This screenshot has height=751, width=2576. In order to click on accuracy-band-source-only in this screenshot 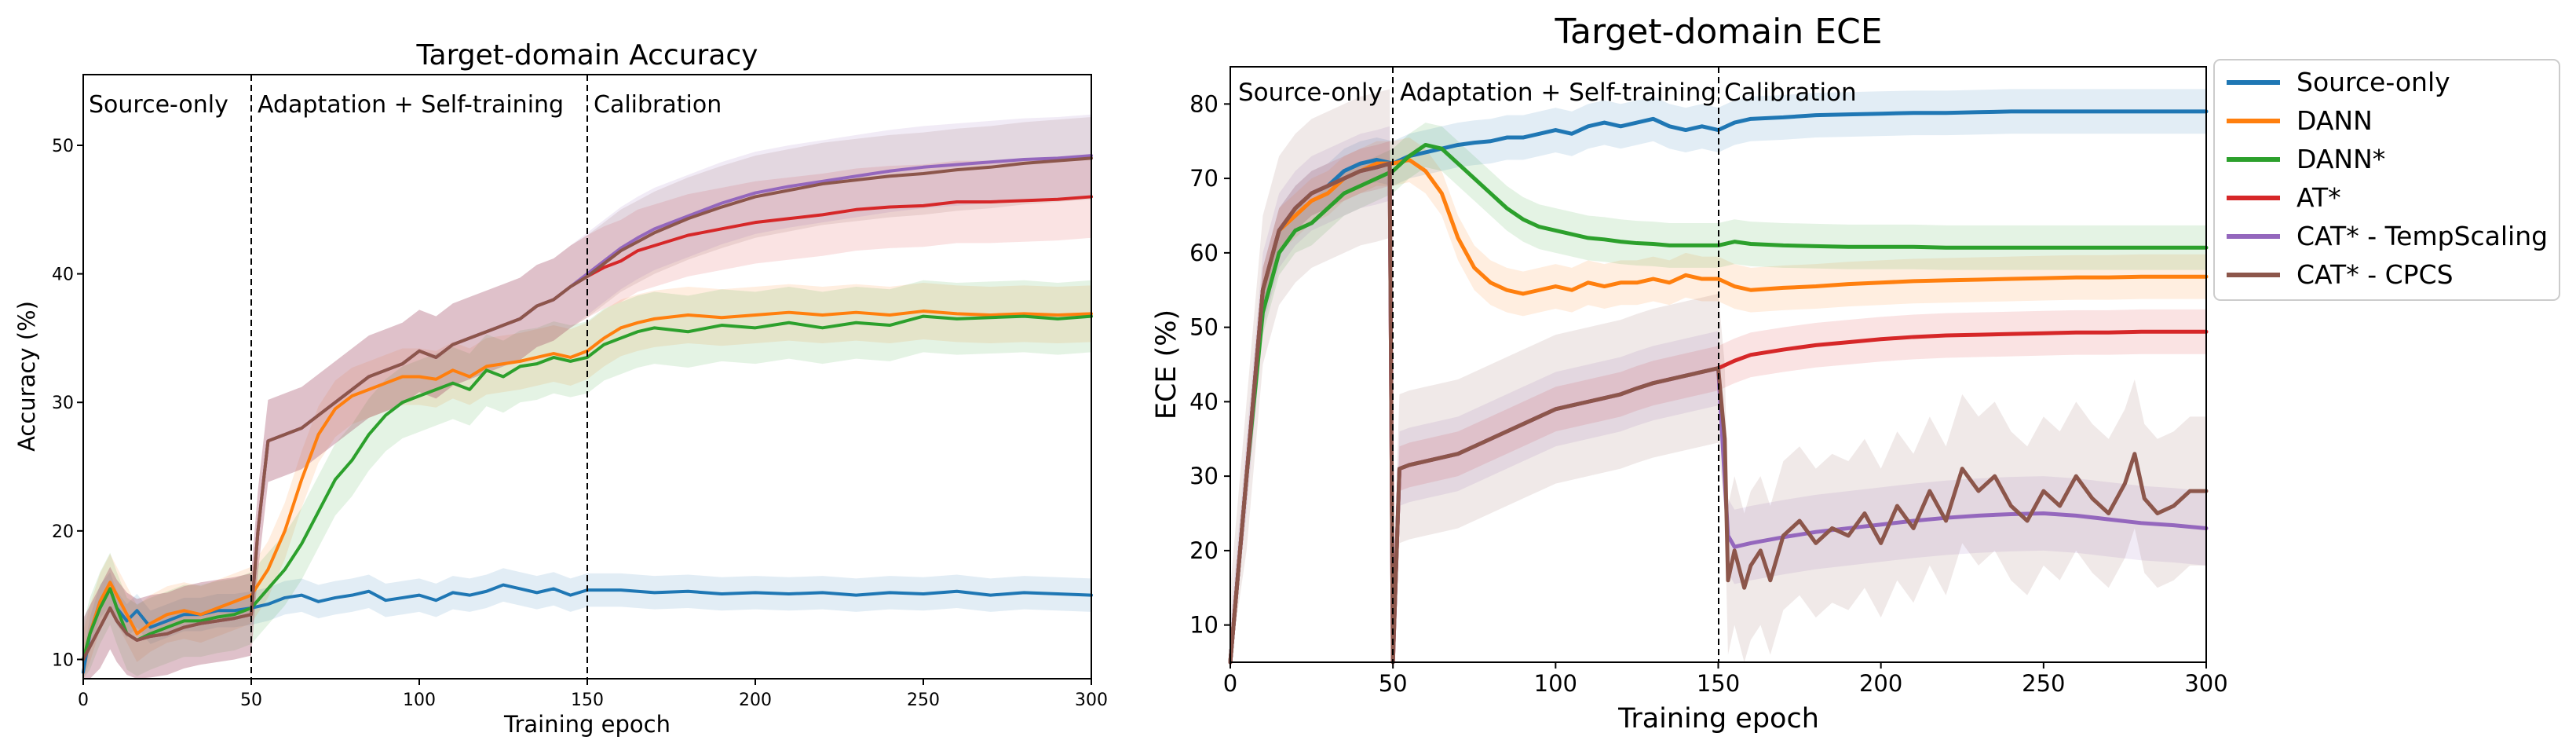, I will do `click(587, 623)`.